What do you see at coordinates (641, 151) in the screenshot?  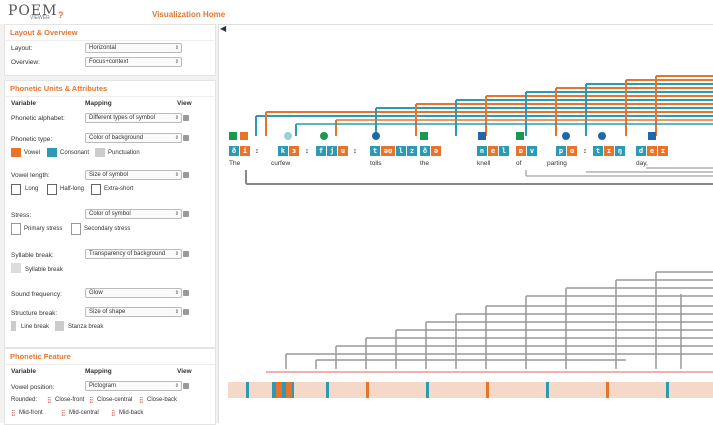 I see `phoneme-box: d` at bounding box center [641, 151].